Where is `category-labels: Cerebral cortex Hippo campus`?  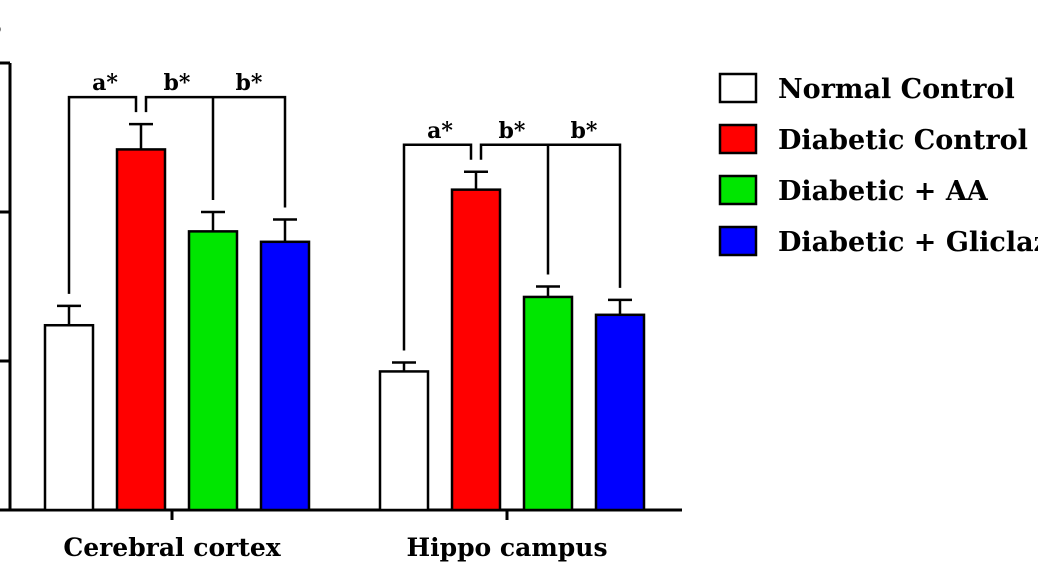
category-labels: Cerebral cortex Hippo campus is located at coordinates (335, 547).